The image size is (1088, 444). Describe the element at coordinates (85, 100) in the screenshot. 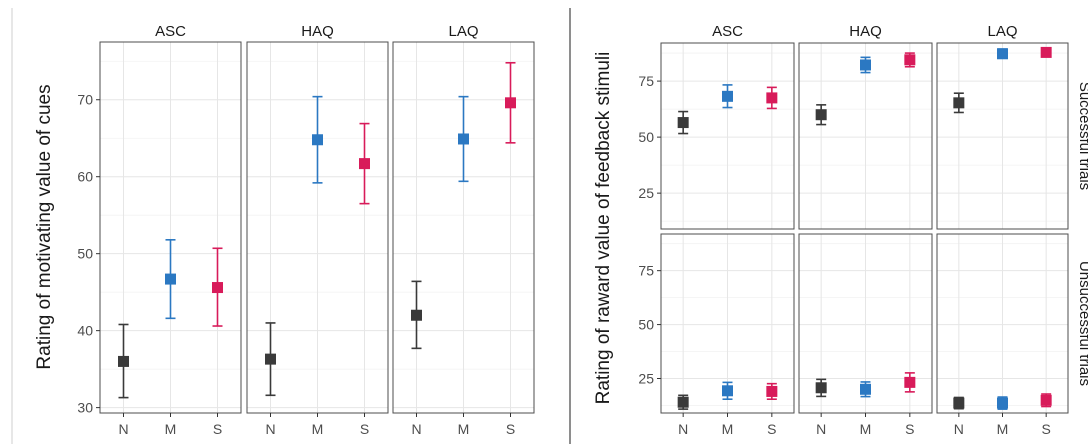

I see `y-tick-label: 70` at that location.